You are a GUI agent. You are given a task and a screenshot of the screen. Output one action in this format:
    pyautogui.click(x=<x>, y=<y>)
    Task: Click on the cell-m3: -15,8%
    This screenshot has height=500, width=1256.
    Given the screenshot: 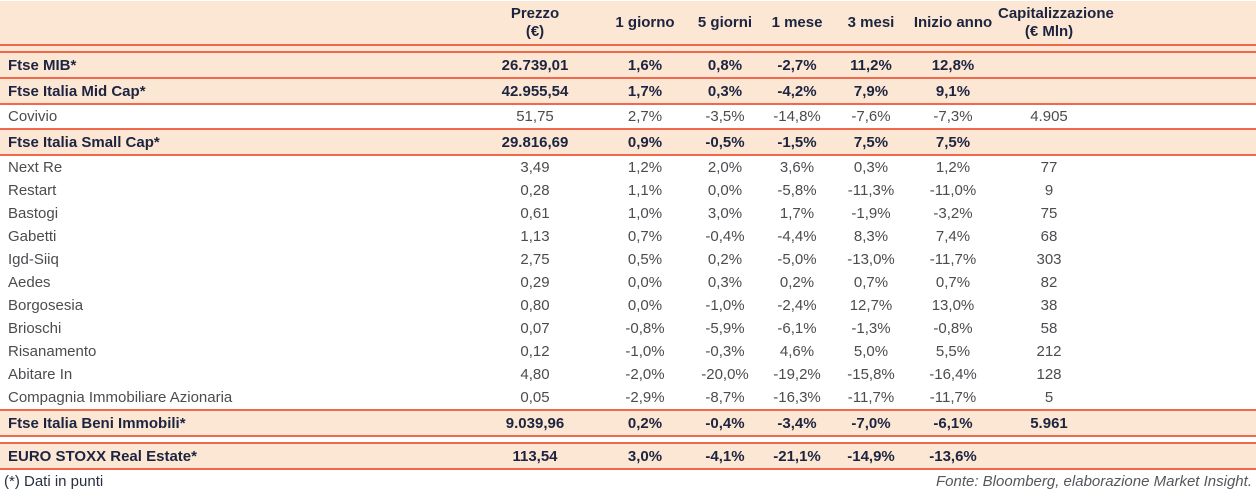 What is the action you would take?
    pyautogui.click(x=871, y=374)
    